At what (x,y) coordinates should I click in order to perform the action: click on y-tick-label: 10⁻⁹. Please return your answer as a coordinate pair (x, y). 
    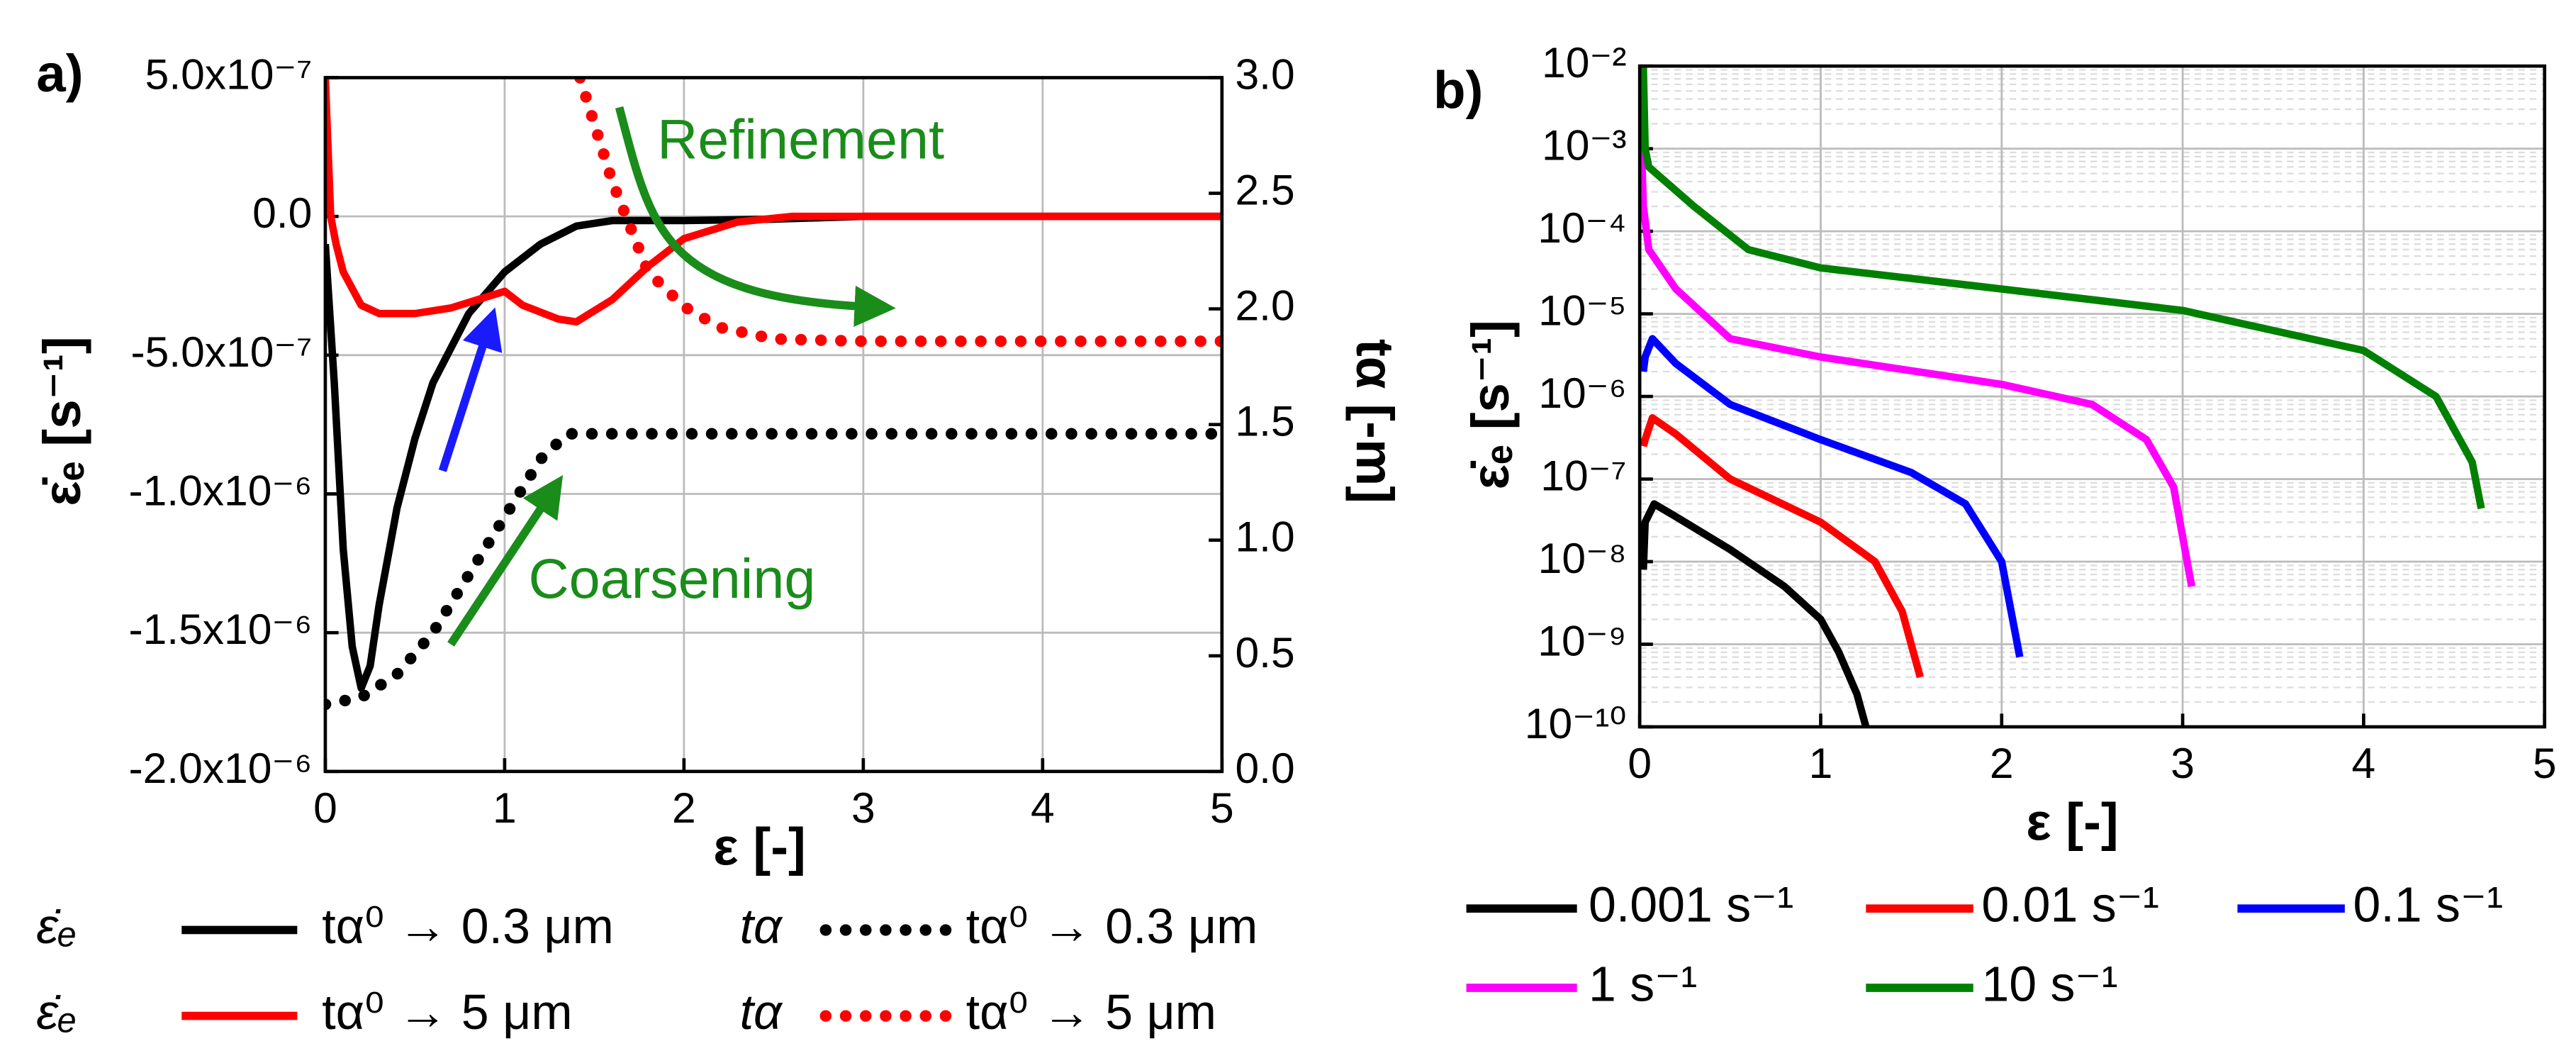
    Looking at the image, I should click on (1582, 640).